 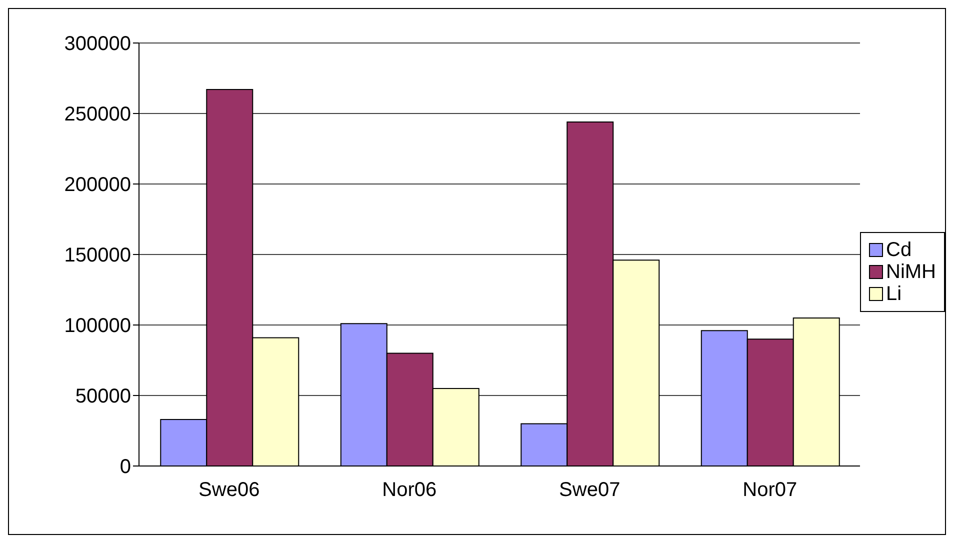 What do you see at coordinates (97, 185) in the screenshot?
I see `y-tick-label: 200000` at bounding box center [97, 185].